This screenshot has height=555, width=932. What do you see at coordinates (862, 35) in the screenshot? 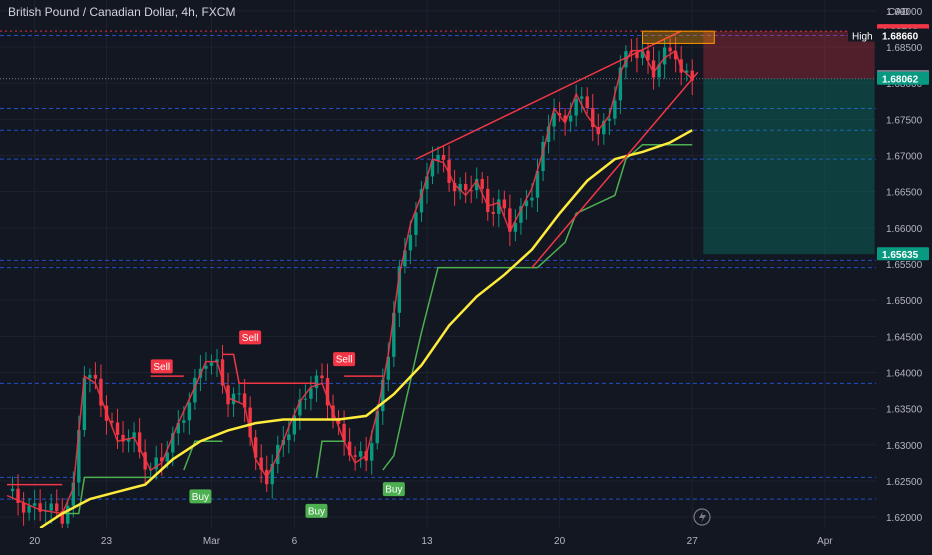
I see `high-tag-bg` at bounding box center [862, 35].